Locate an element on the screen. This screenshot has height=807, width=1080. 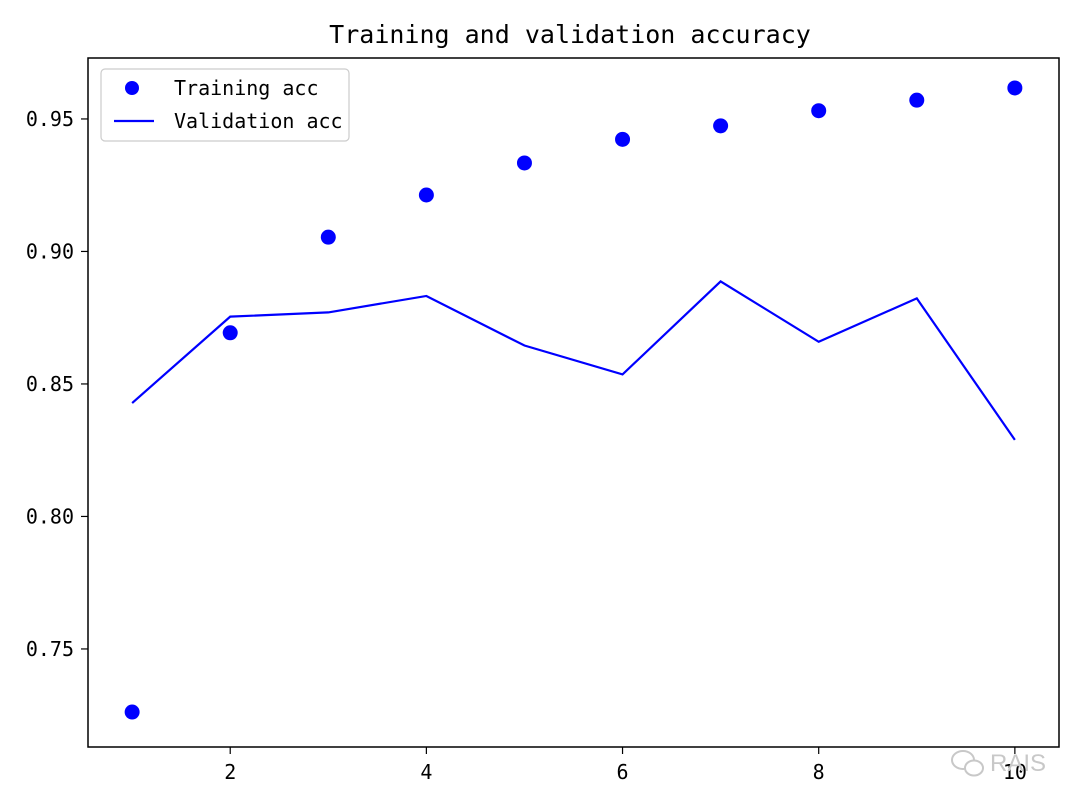
x-axis: 2 4 6 8 10 is located at coordinates (625, 765).